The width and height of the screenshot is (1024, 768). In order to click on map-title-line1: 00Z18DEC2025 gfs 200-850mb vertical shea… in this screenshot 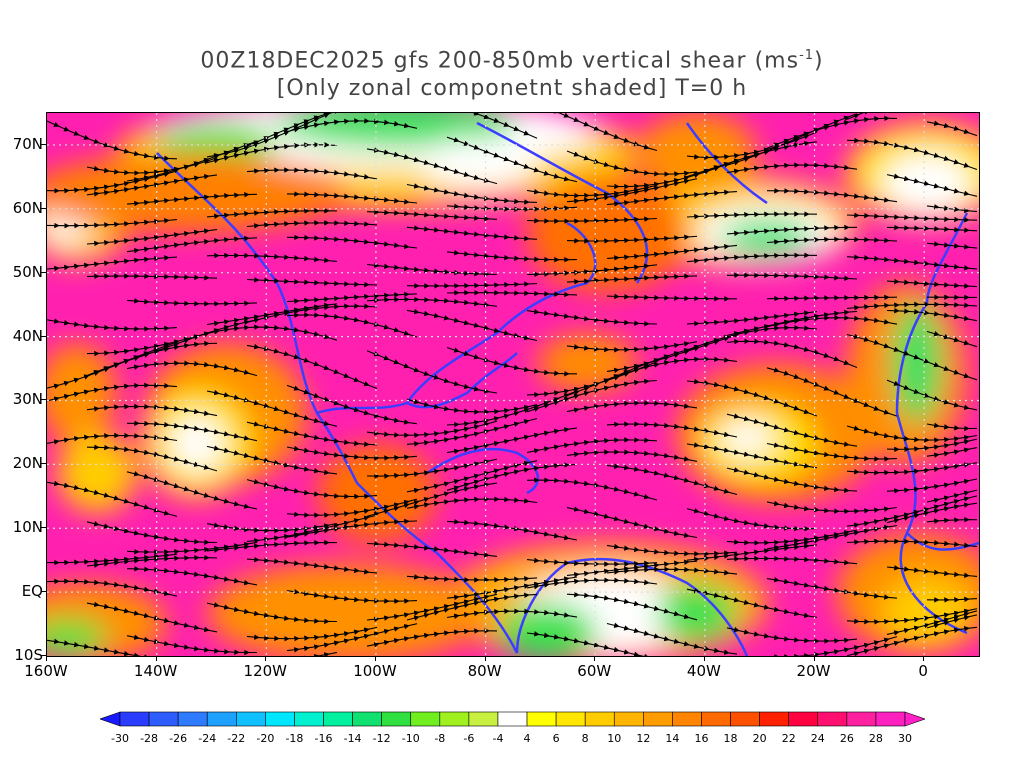, I will do `click(512, 61)`.